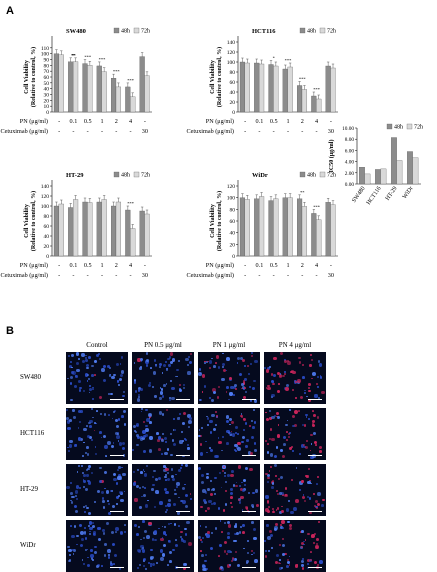 This screenshot has width=437, height=572. I want to click on chart-title: SW480, so click(76, 31).